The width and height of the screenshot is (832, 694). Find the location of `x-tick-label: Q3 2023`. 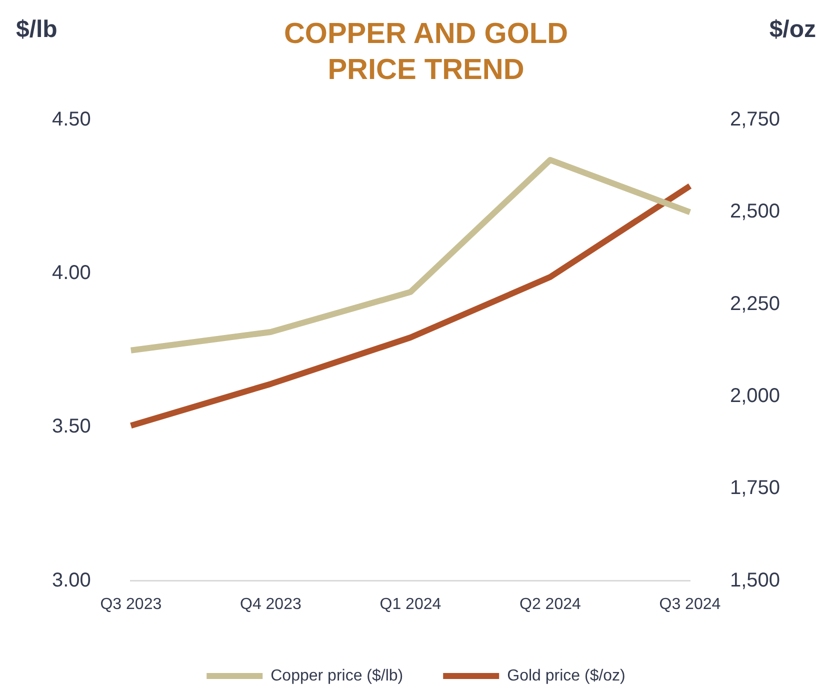

x-tick-label: Q3 2023 is located at coordinates (131, 604).